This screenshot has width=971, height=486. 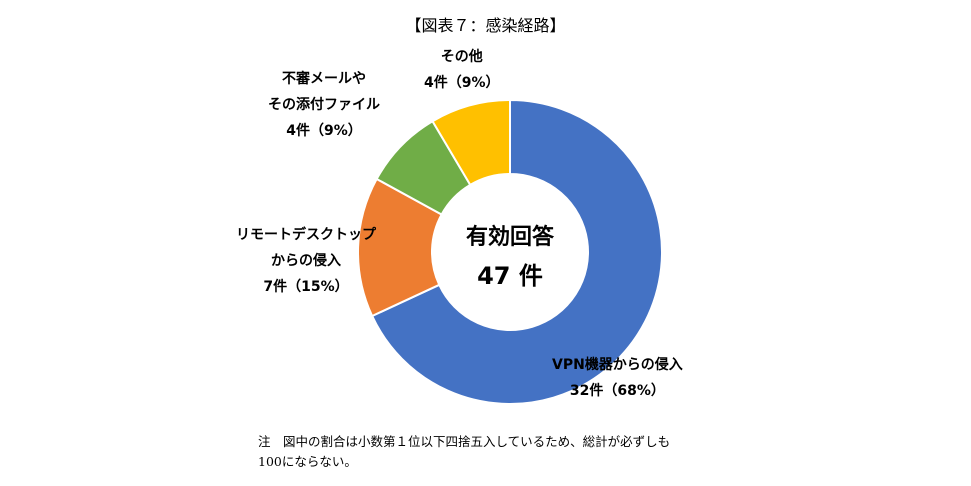 I want to click on slice-label-mail-name2: その添付ファイル, so click(x=324, y=105).